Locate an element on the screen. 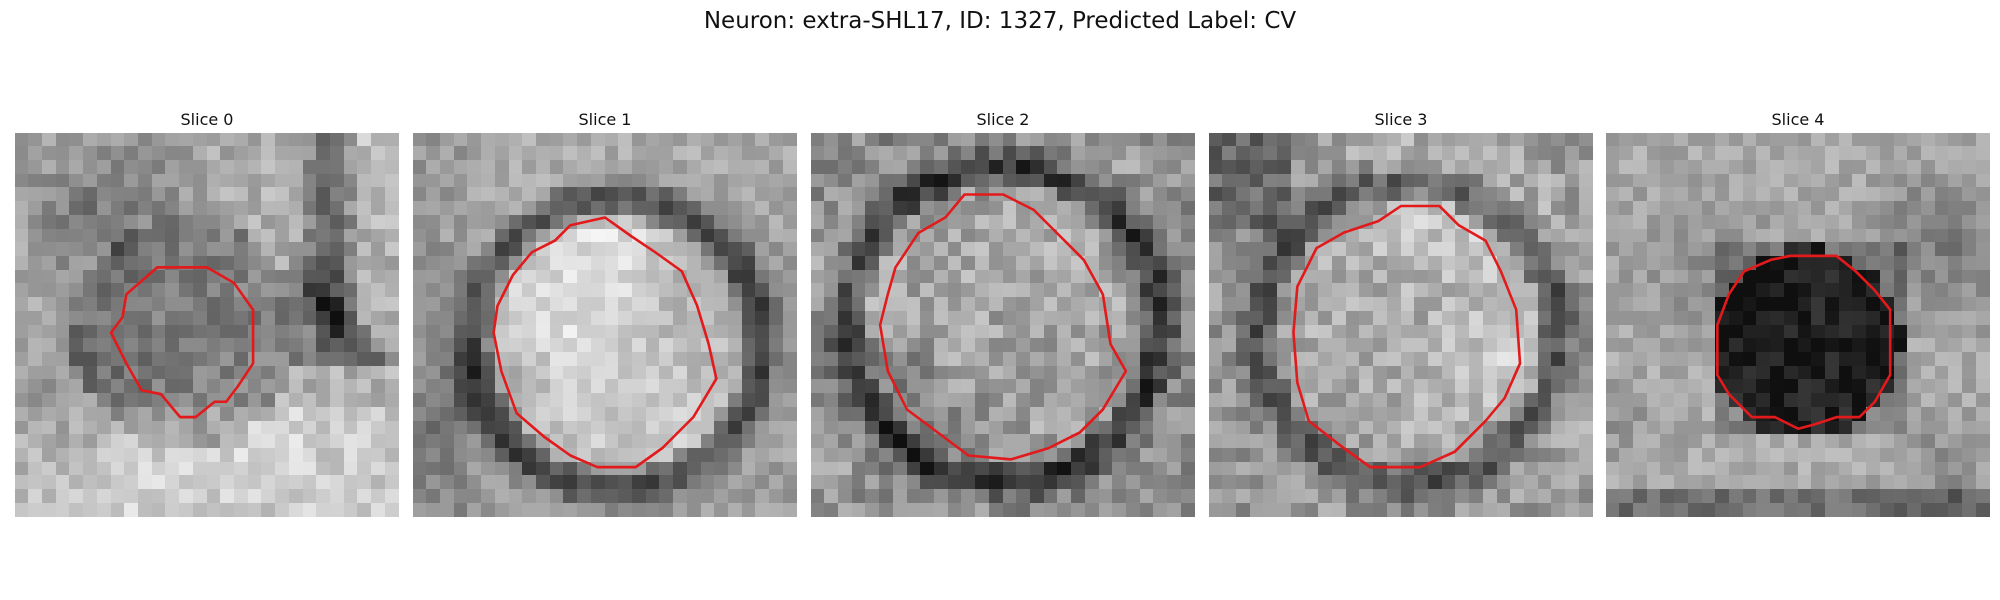 The width and height of the screenshot is (2000, 600). slice-panel-1: Slice 1 is located at coordinates (605, 312).